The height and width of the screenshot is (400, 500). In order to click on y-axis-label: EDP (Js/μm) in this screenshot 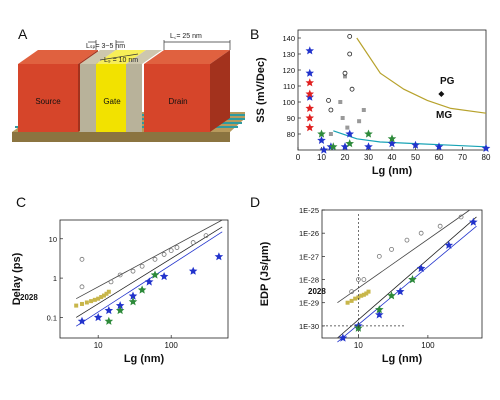, I will do `click(265, 273)`.